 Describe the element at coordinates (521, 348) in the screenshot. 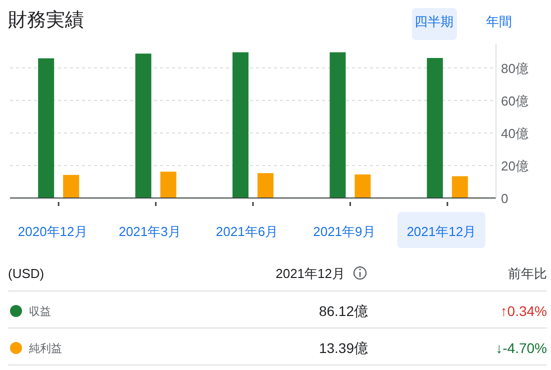

I see `text: ↓-4.70%` at that location.